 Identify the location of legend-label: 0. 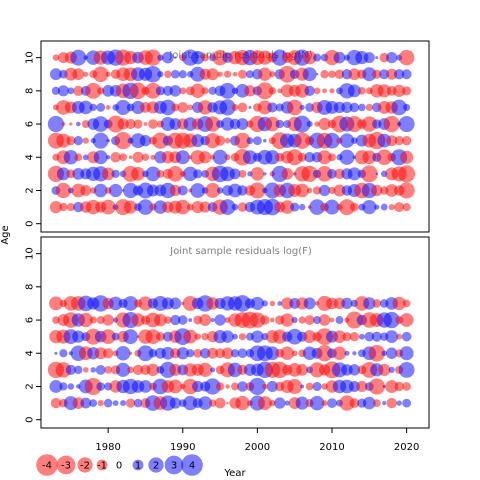
(119, 466).